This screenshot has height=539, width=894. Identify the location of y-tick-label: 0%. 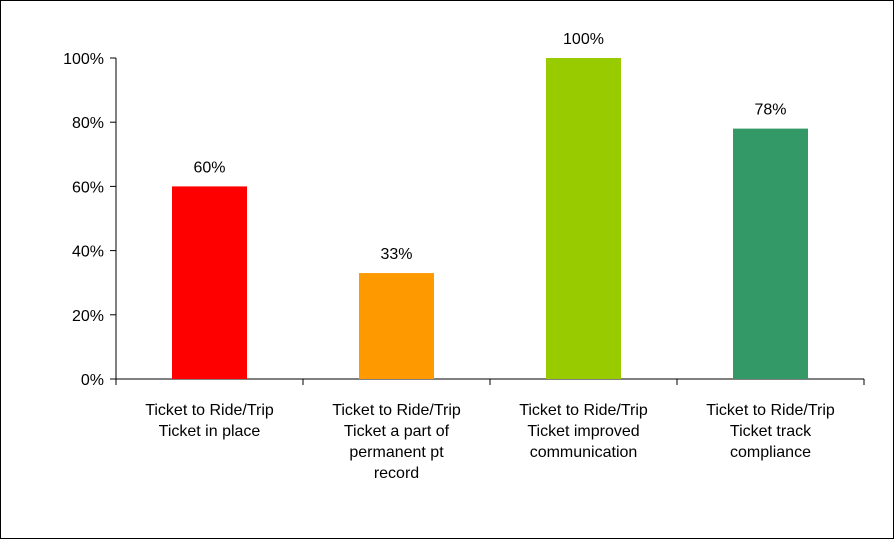
(92, 380).